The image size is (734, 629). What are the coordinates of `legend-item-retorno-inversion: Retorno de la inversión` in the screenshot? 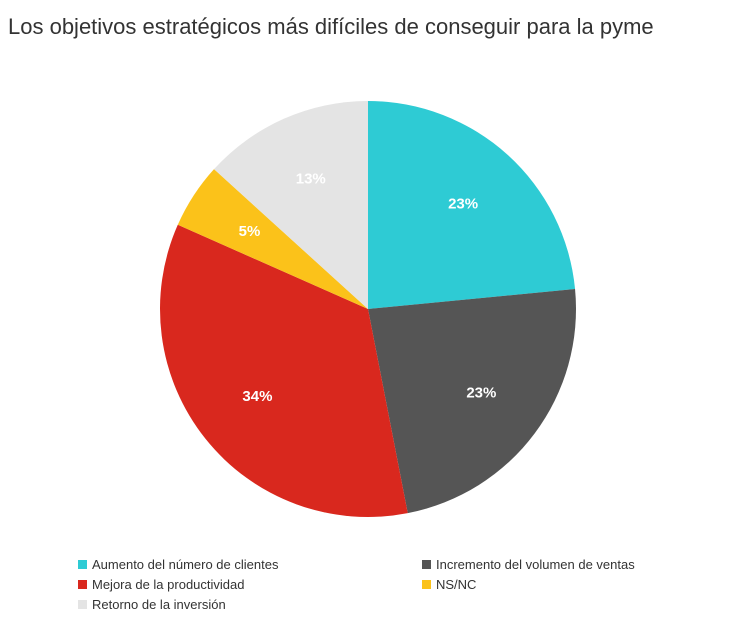 It's located at (250, 604).